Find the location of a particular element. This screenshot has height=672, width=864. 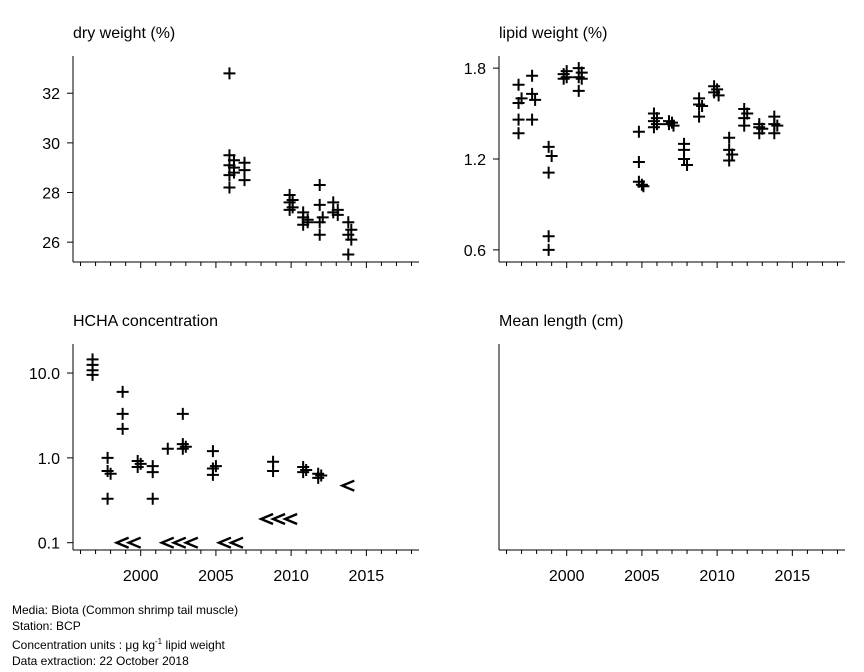

y-tick-label: 30 is located at coordinates (51, 144).